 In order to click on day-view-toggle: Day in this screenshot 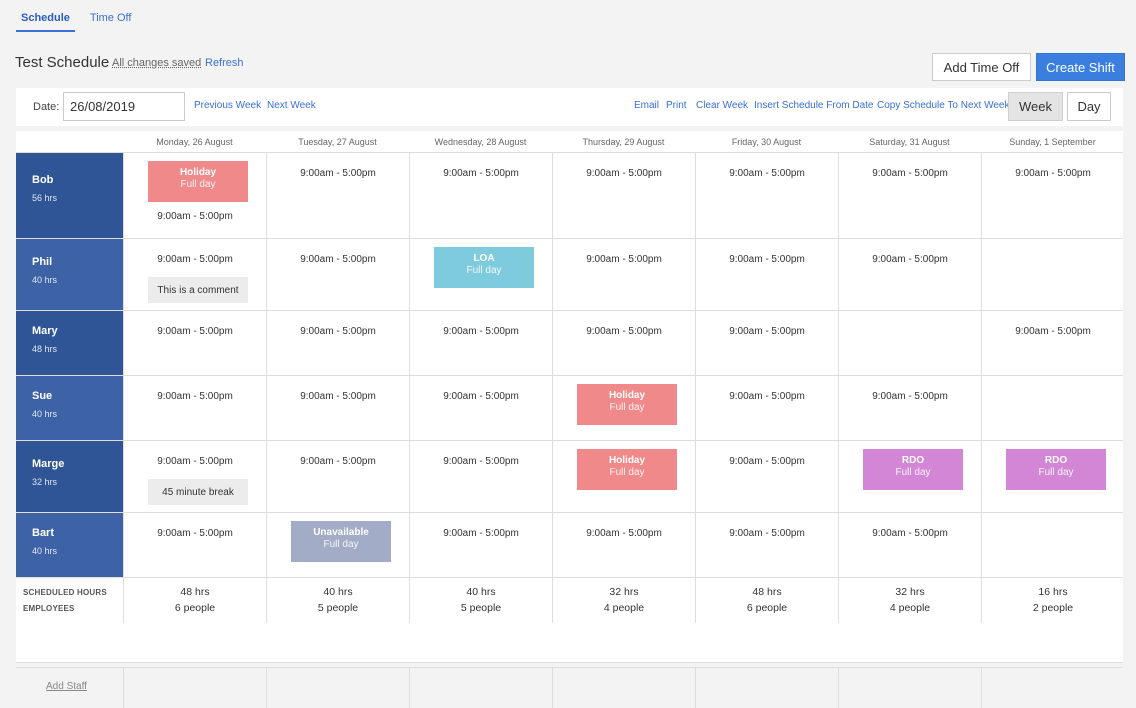, I will do `click(1089, 106)`.